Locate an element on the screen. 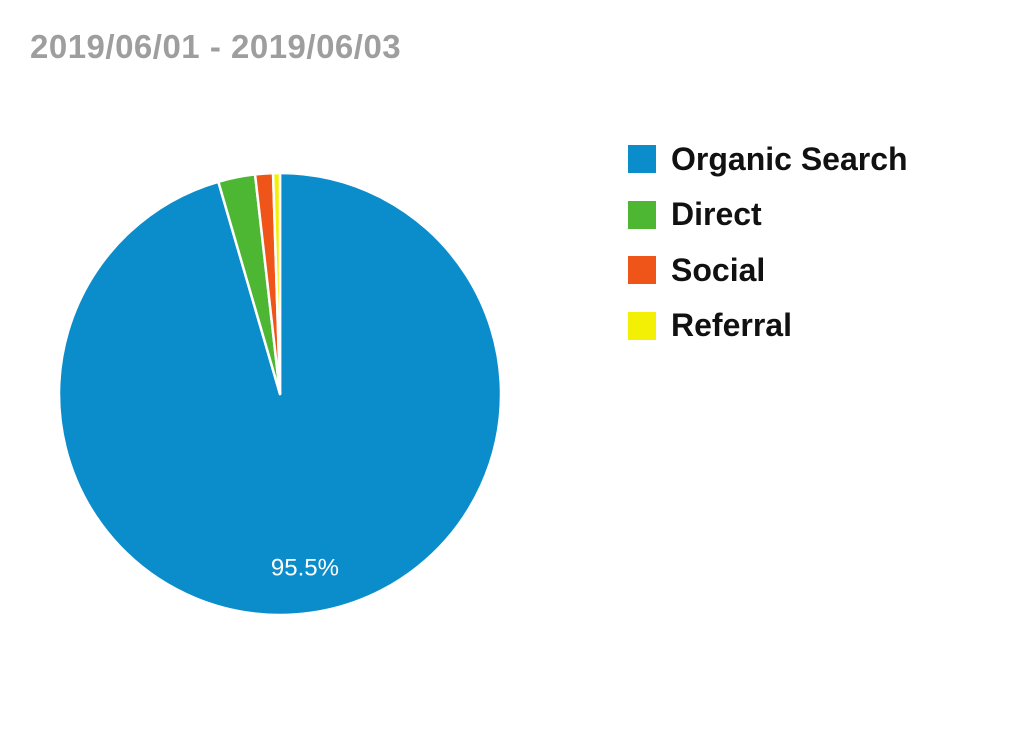 The image size is (1024, 752). legend-label: Social is located at coordinates (718, 269).